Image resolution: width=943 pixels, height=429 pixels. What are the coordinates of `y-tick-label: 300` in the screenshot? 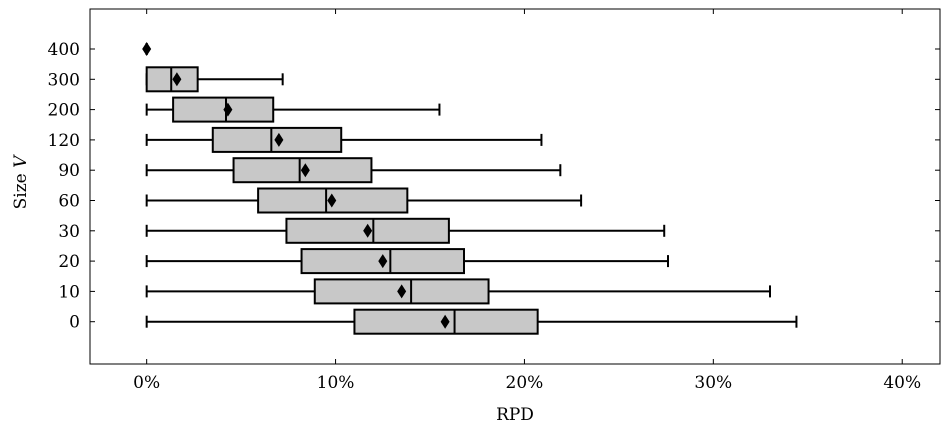 It's located at (64, 80).